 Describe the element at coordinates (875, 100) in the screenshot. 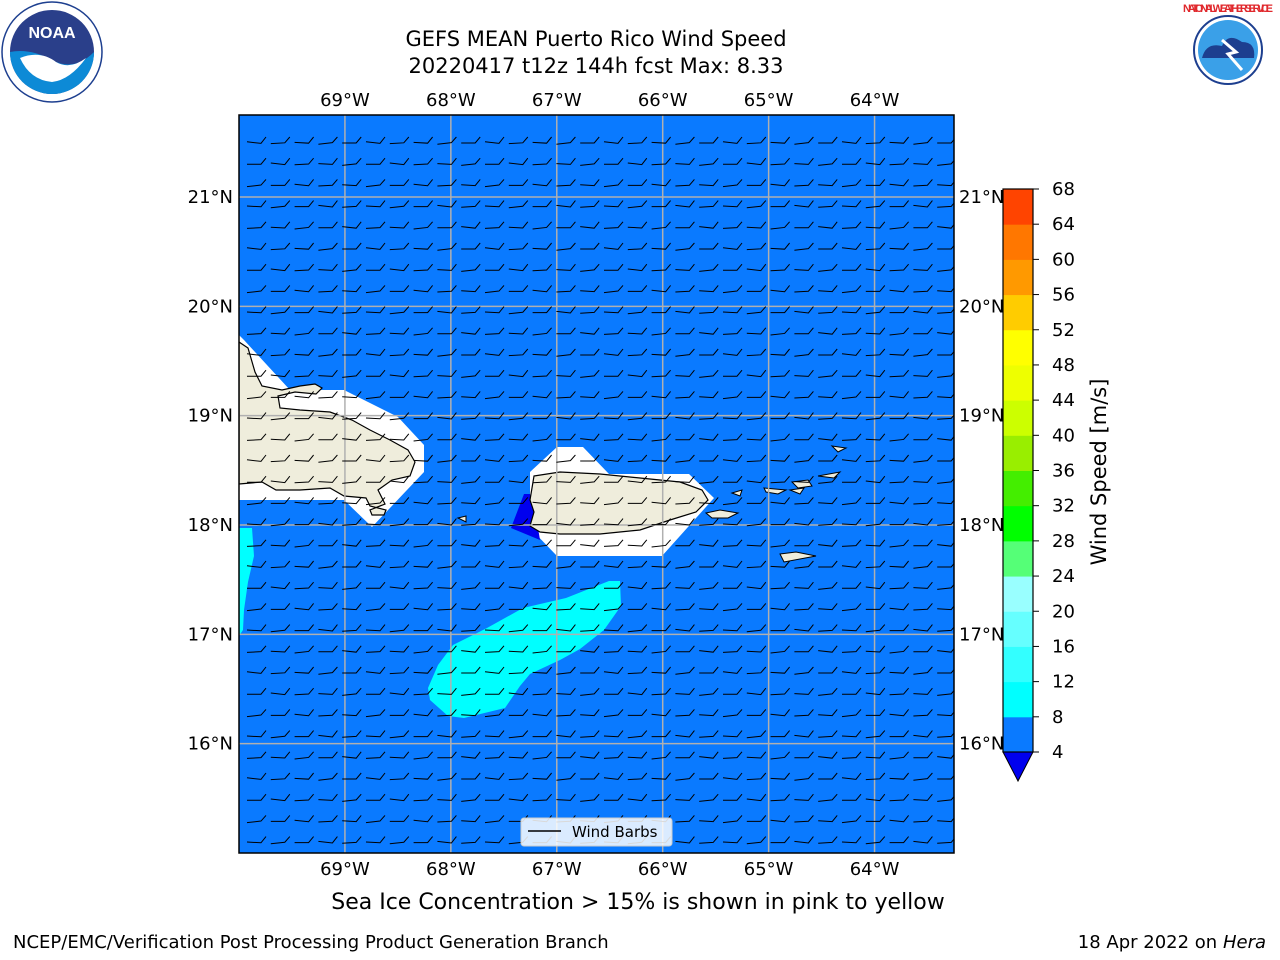

I see `lon-tick-label: 64°W` at that location.